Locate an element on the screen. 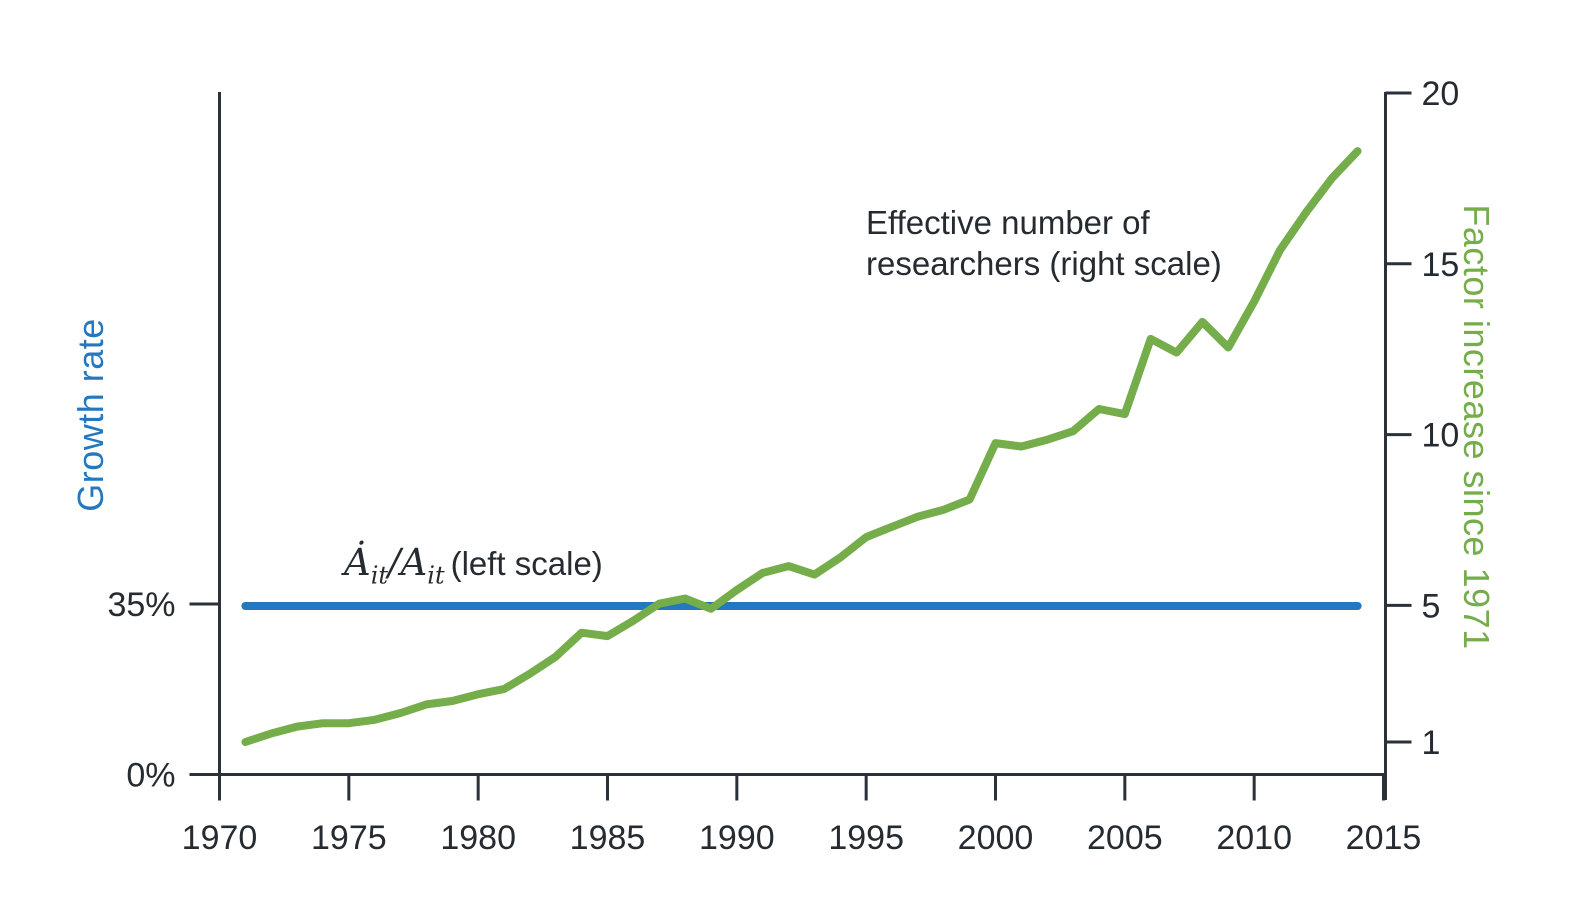  x-tick-label: 2005 is located at coordinates (1125, 838).